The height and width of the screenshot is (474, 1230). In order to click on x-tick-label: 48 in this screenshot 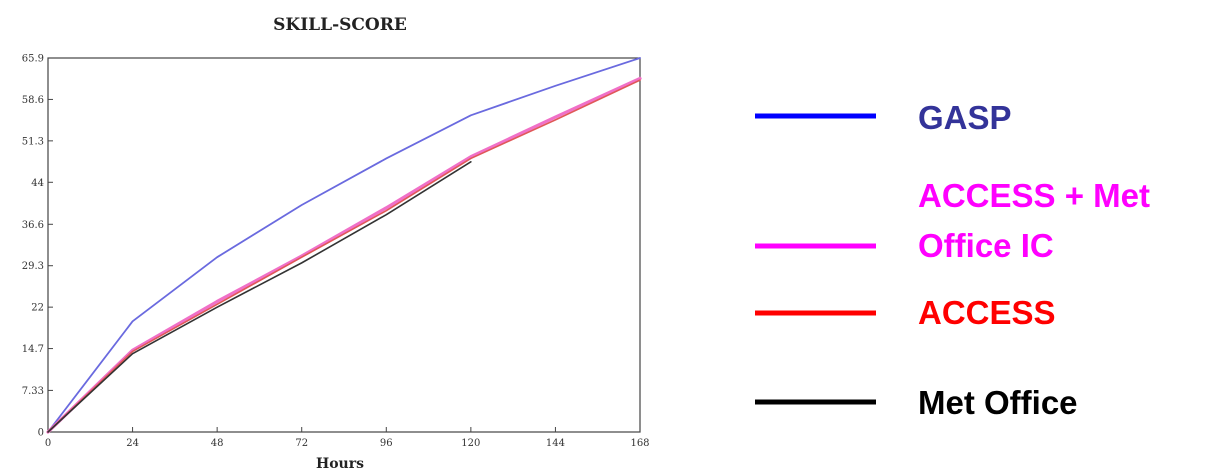, I will do `click(217, 443)`.